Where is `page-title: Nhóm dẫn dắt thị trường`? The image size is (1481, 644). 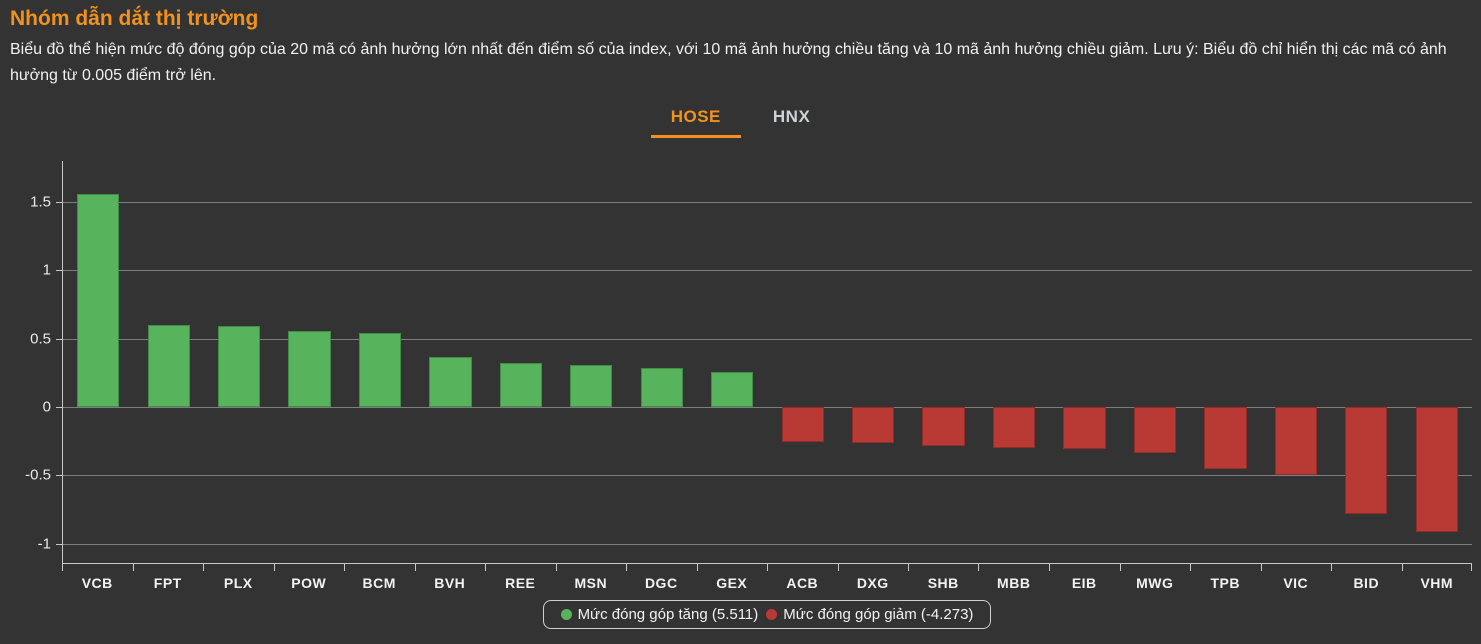 page-title: Nhóm dẫn dắt thị trường is located at coordinates (134, 18).